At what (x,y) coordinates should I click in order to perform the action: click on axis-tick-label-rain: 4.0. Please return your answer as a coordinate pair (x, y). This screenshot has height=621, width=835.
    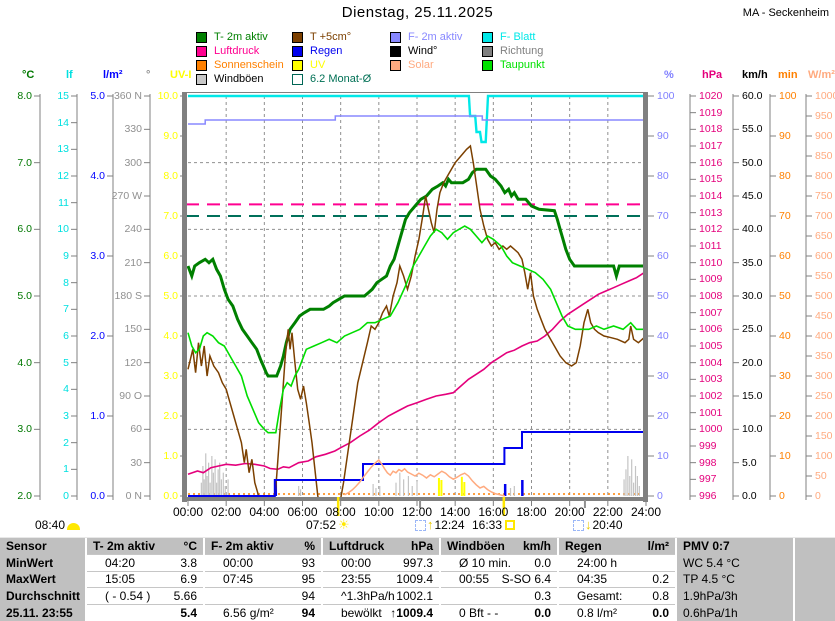
    Looking at the image, I should click on (97, 176).